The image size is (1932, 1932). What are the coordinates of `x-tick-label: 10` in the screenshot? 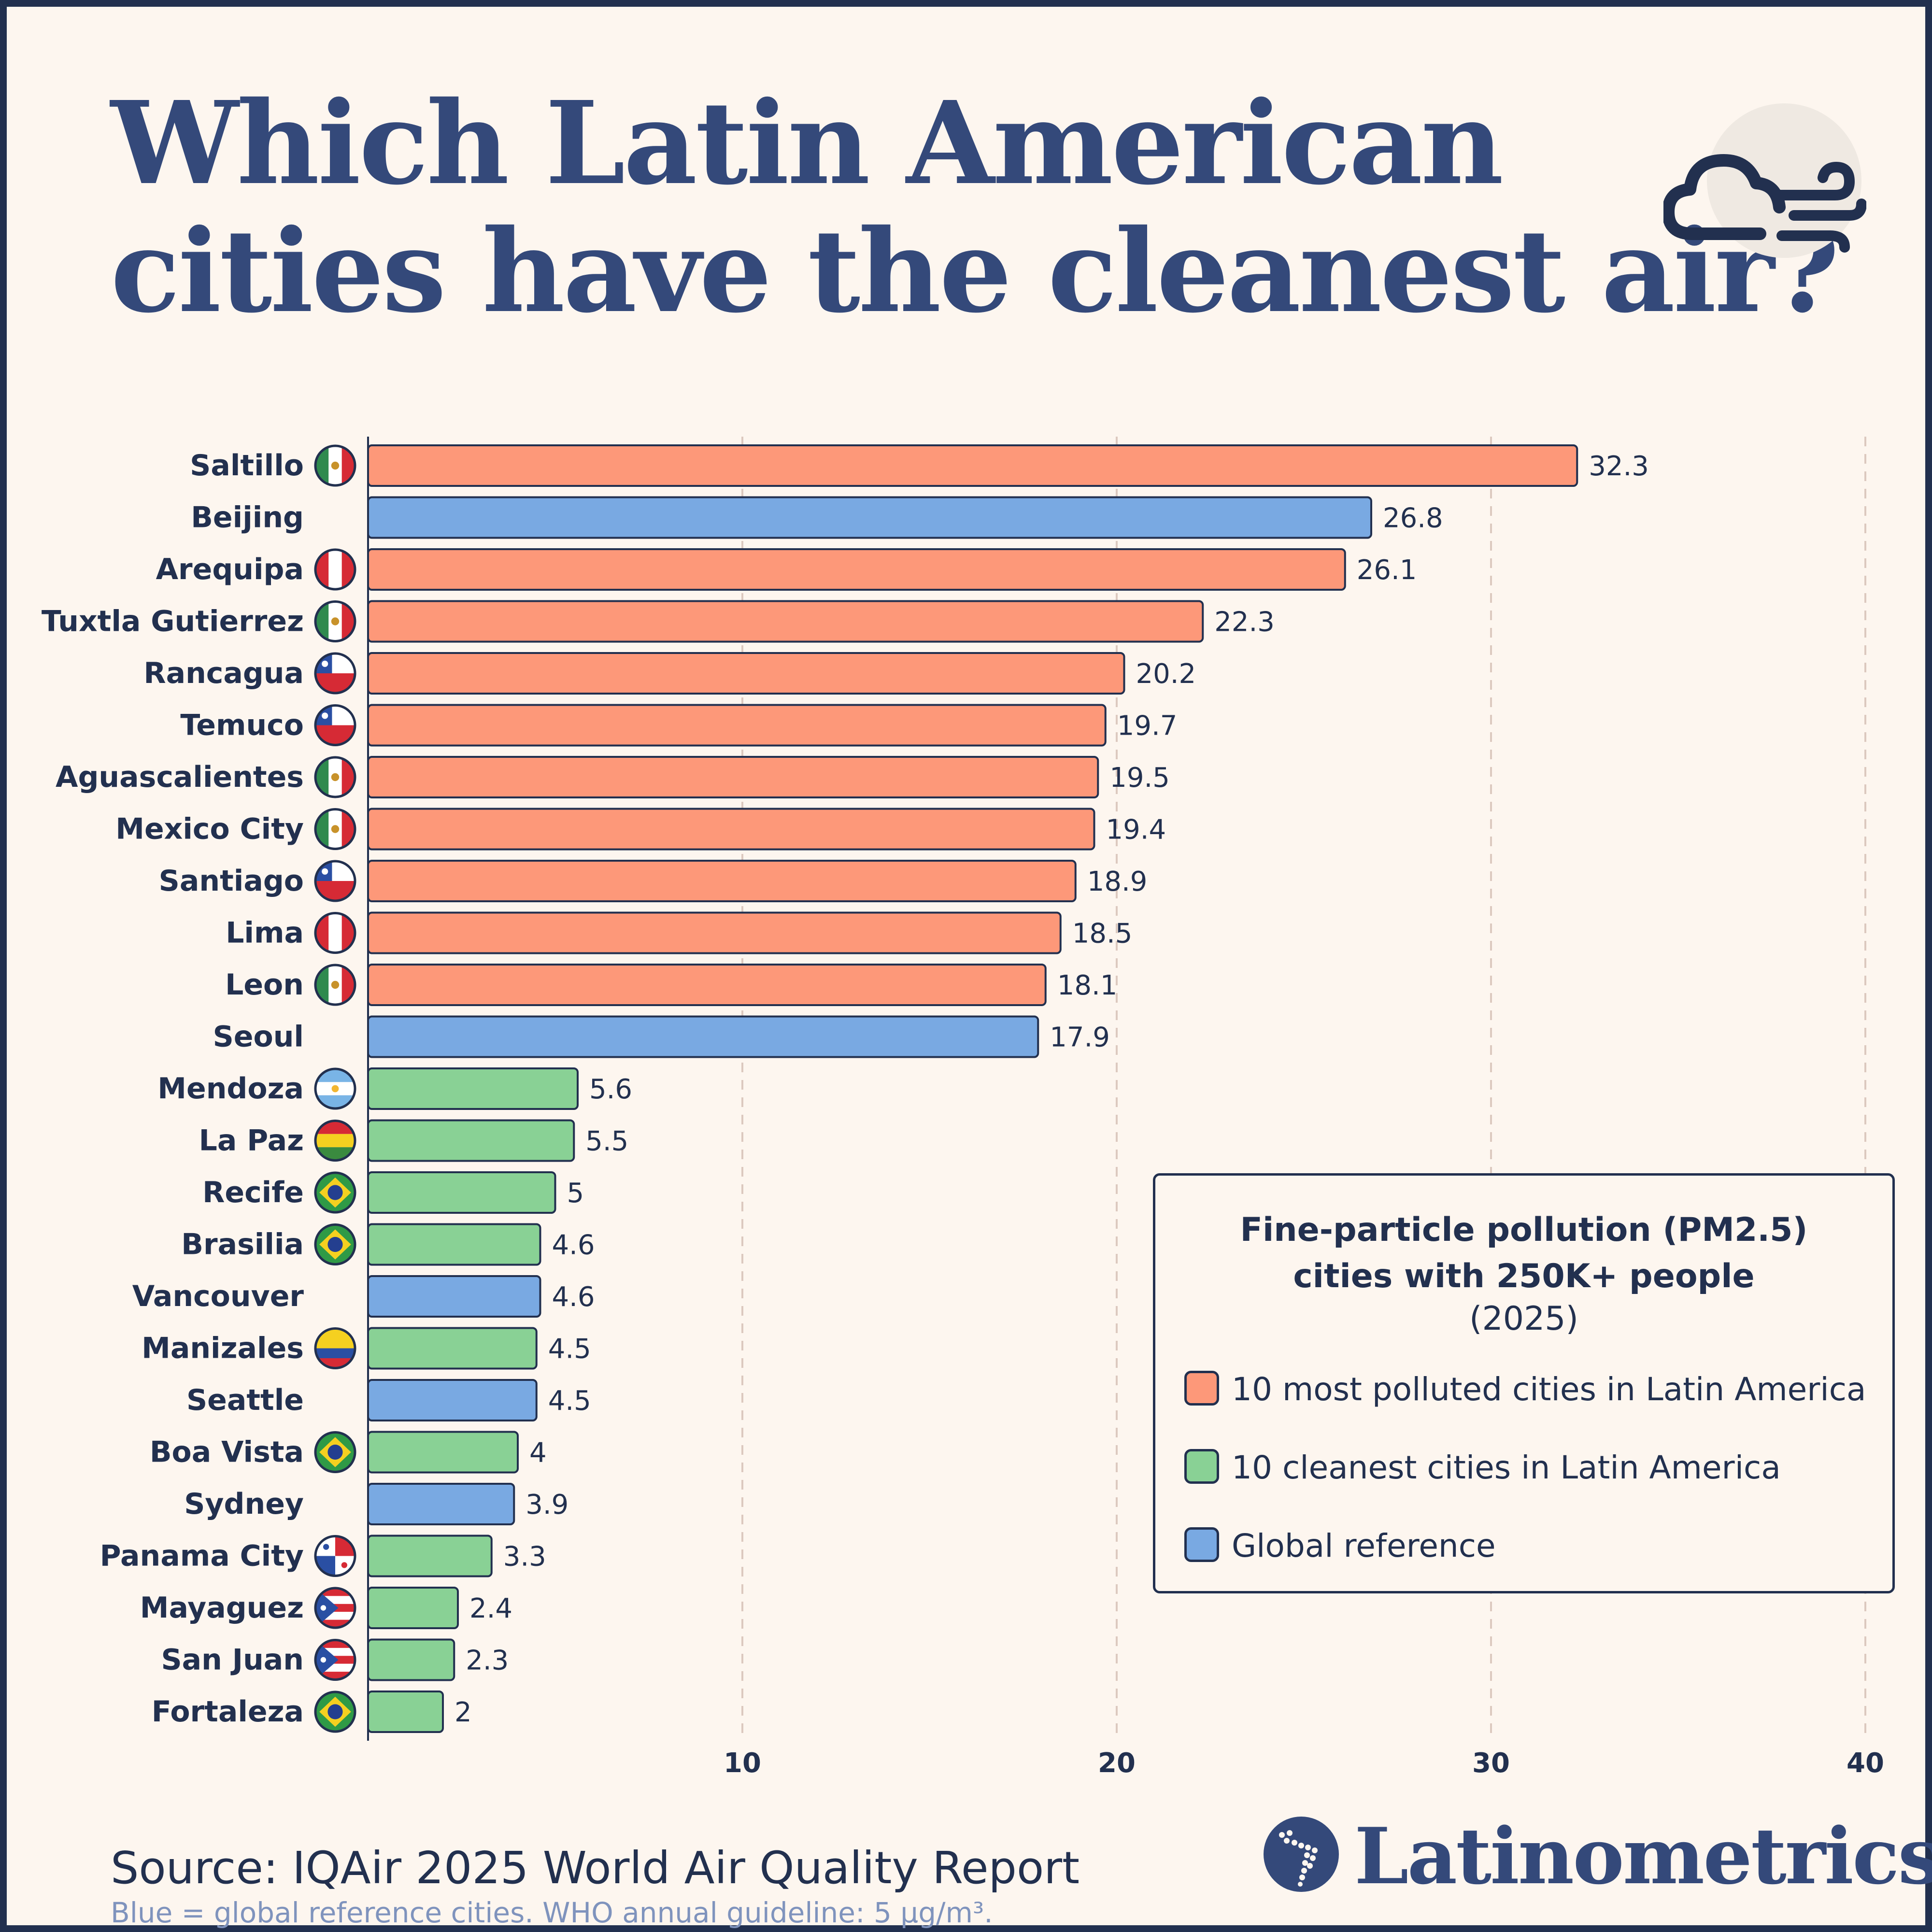 It's located at (742, 1763).